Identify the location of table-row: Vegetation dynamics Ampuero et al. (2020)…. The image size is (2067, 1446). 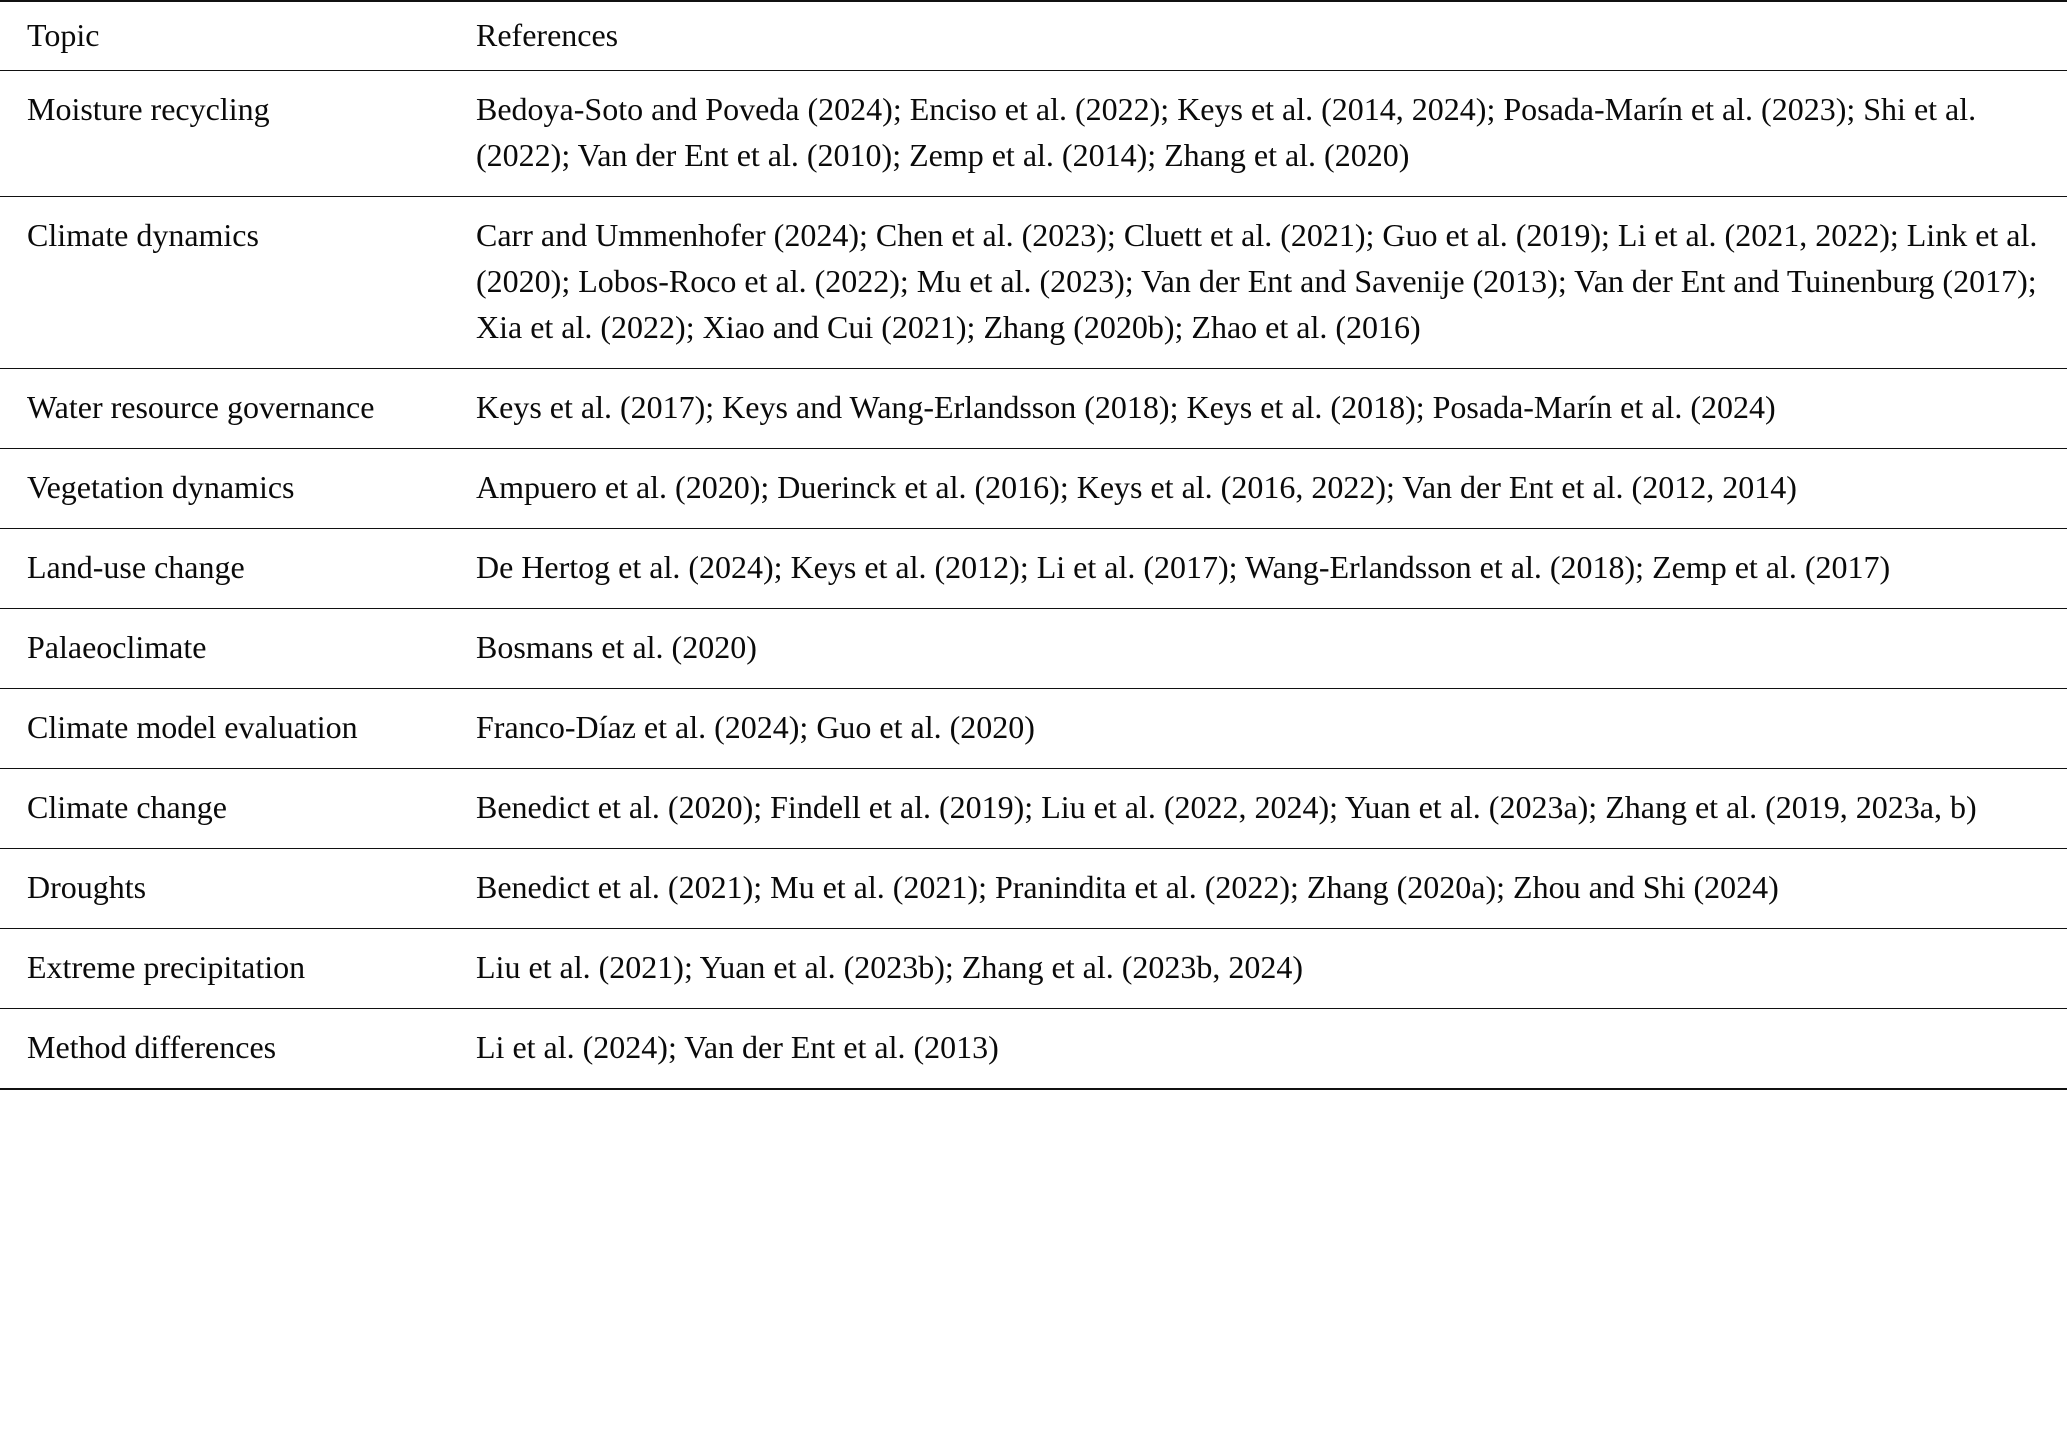
(1033, 488).